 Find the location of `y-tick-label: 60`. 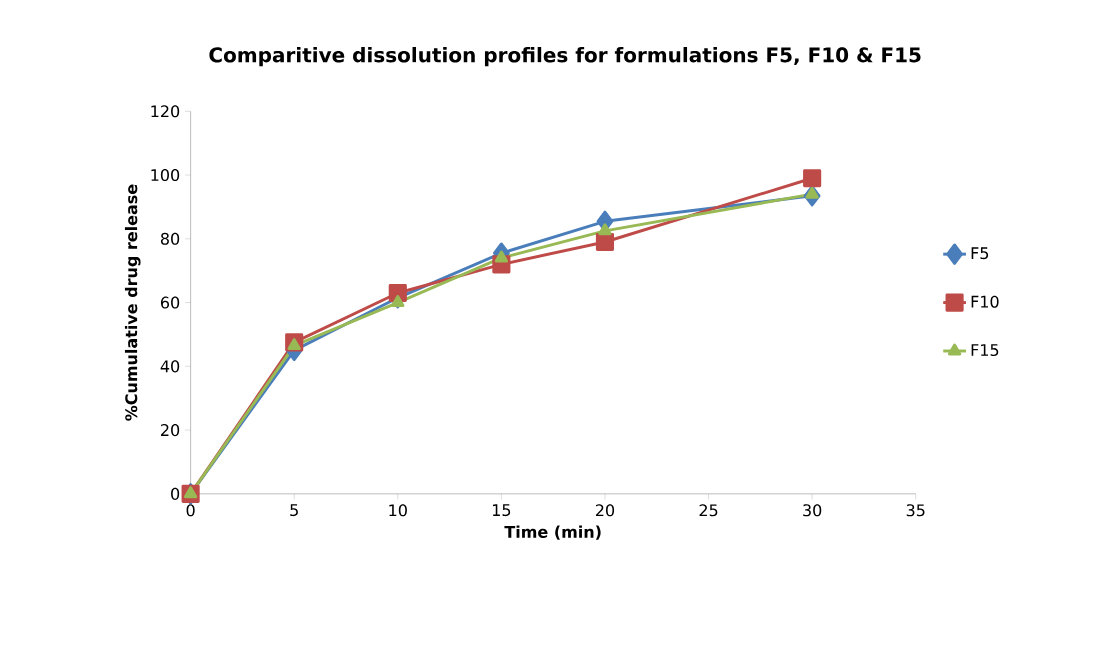

y-tick-label: 60 is located at coordinates (170, 302).